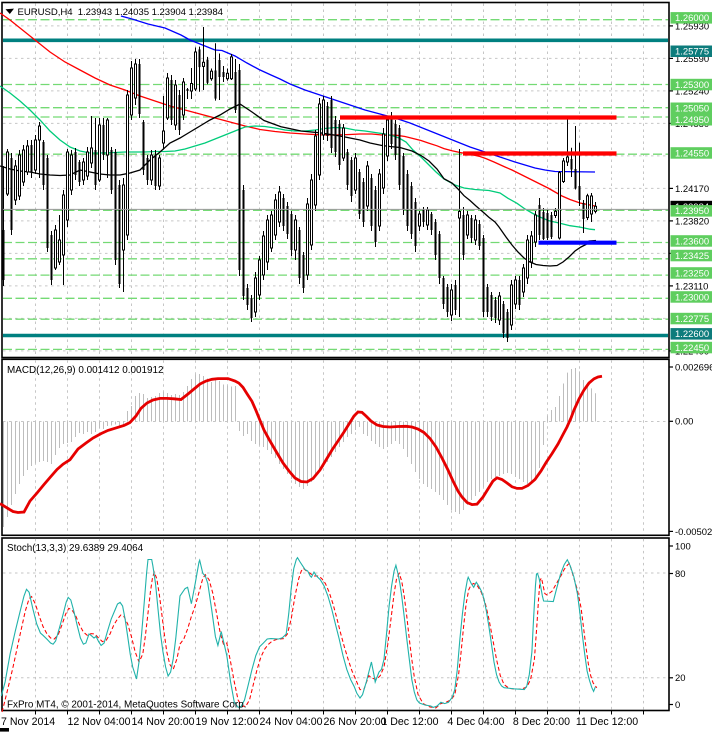  Describe the element at coordinates (692, 18) in the screenshot. I see `svg-text: 1.26000` at that location.